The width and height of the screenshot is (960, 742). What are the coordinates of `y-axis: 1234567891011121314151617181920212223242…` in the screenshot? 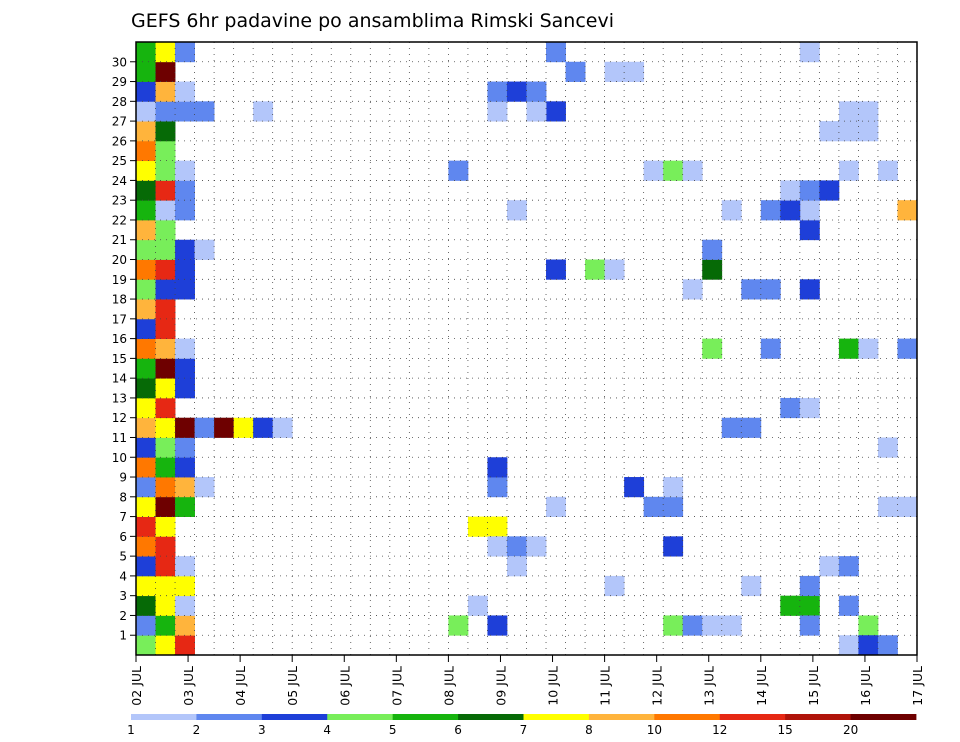 It's located at (124, 349).